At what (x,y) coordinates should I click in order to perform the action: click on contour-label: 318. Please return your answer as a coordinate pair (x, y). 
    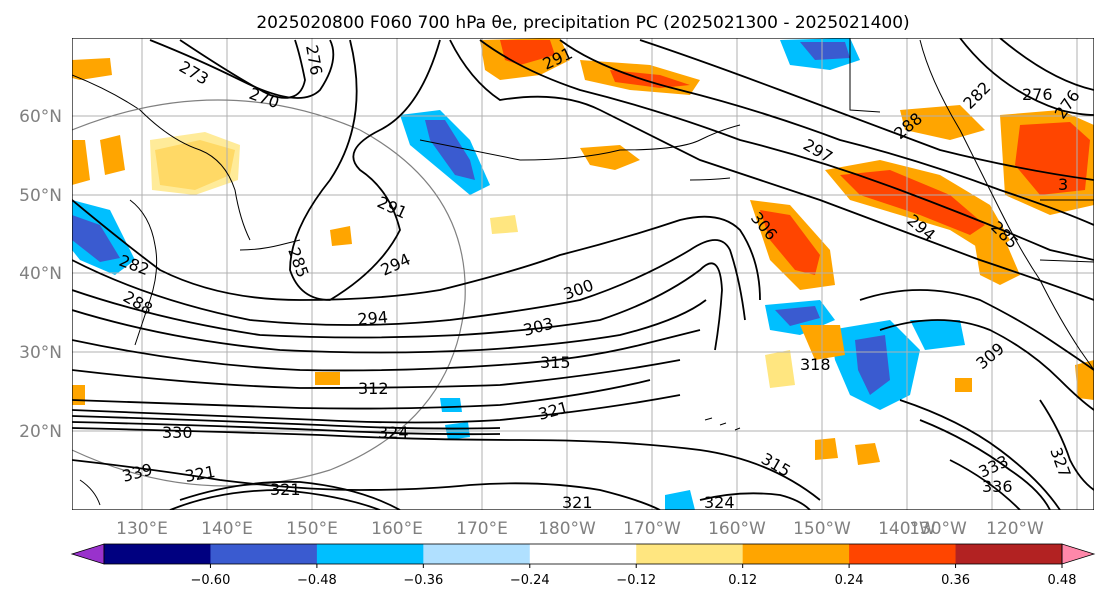
    Looking at the image, I should click on (815, 364).